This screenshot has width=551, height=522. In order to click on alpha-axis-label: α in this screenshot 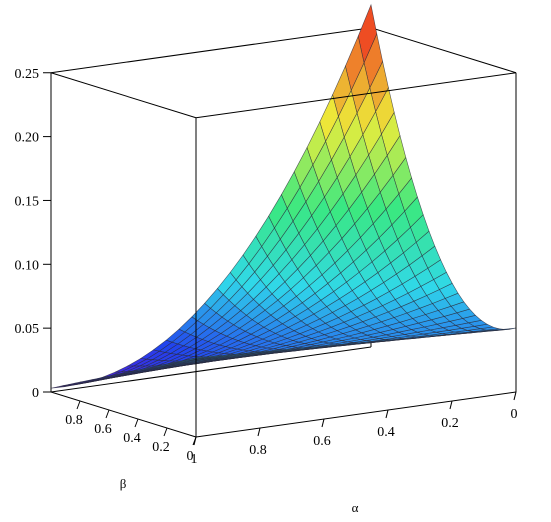, I will do `click(355, 507)`.